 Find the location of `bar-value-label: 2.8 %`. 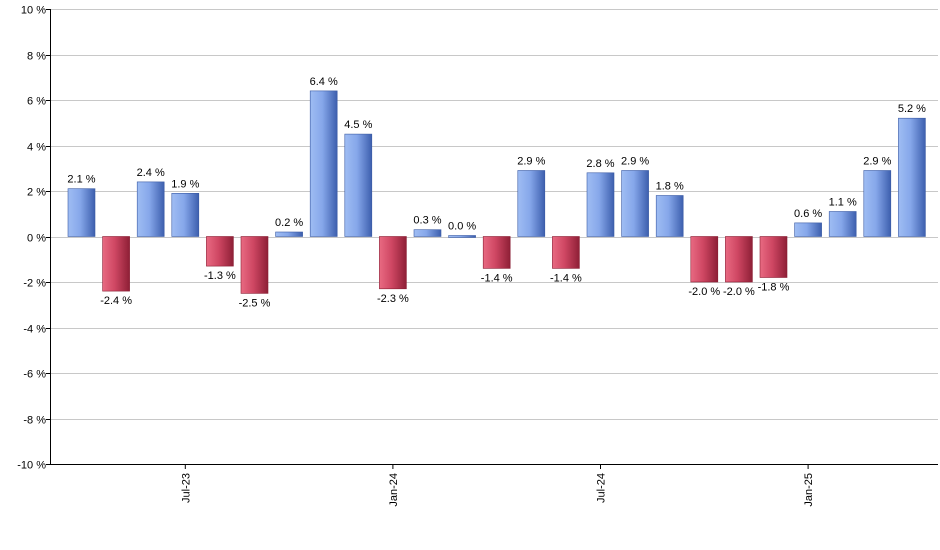

bar-value-label: 2.8 % is located at coordinates (600, 164).